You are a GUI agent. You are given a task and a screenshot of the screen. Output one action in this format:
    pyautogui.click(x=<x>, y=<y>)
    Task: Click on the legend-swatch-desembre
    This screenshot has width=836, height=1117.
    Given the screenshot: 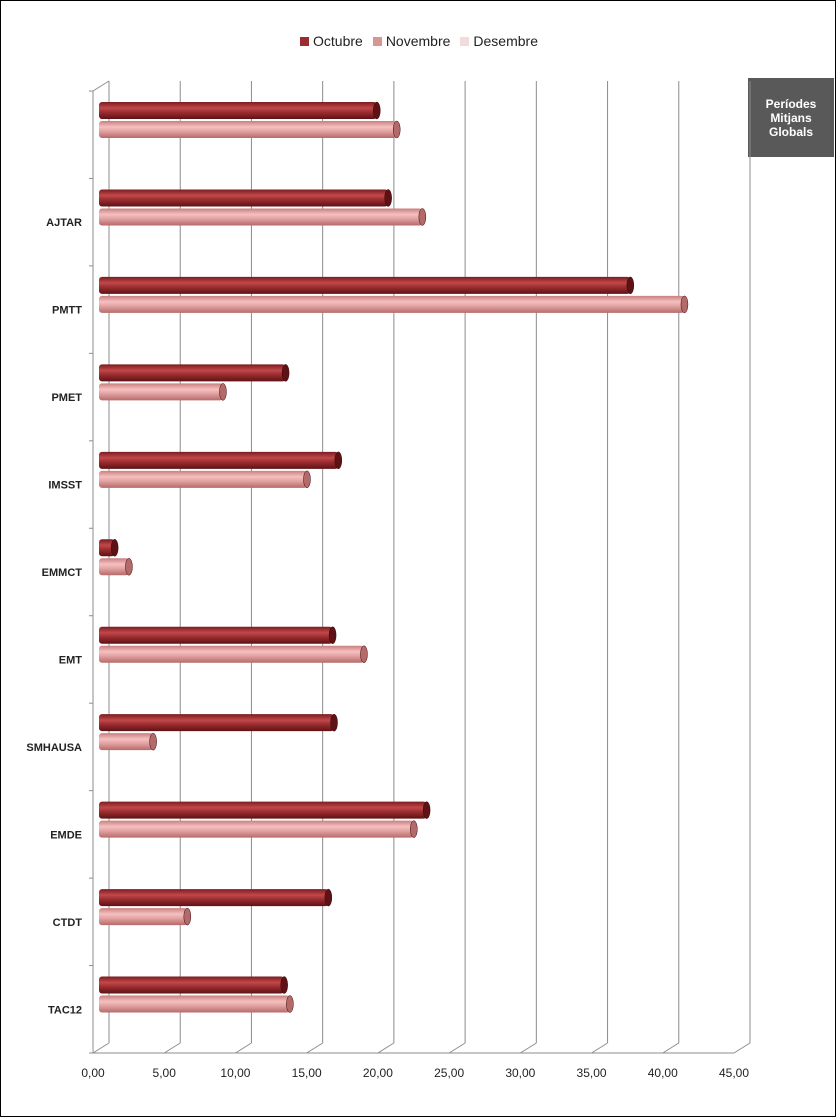 What is the action you would take?
    pyautogui.click(x=465, y=41)
    